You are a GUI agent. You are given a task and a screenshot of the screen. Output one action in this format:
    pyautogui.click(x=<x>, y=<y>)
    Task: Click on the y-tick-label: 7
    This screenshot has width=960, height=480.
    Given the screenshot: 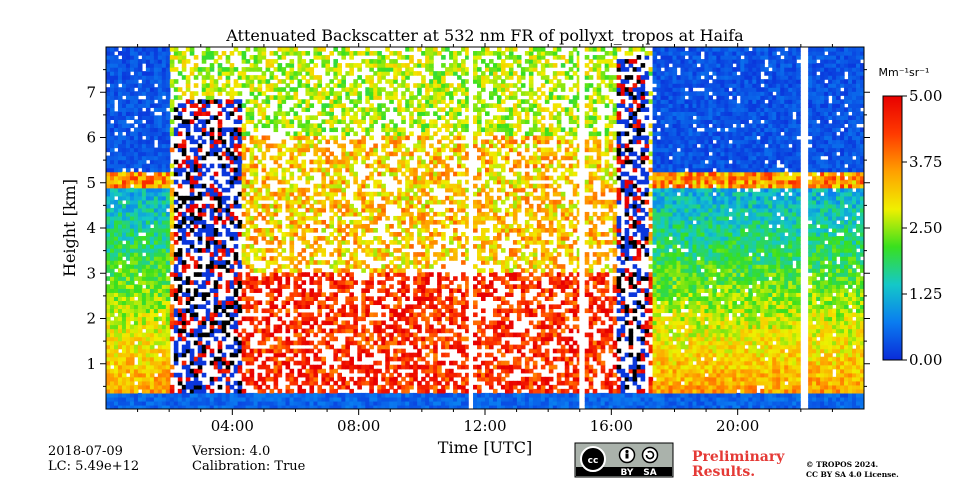 What is the action you would take?
    pyautogui.click(x=91, y=92)
    